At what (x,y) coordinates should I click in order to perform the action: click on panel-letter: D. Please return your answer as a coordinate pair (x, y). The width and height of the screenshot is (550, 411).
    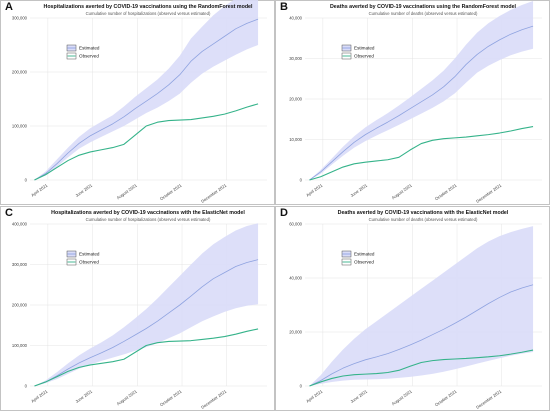
    Looking at the image, I should click on (284, 213).